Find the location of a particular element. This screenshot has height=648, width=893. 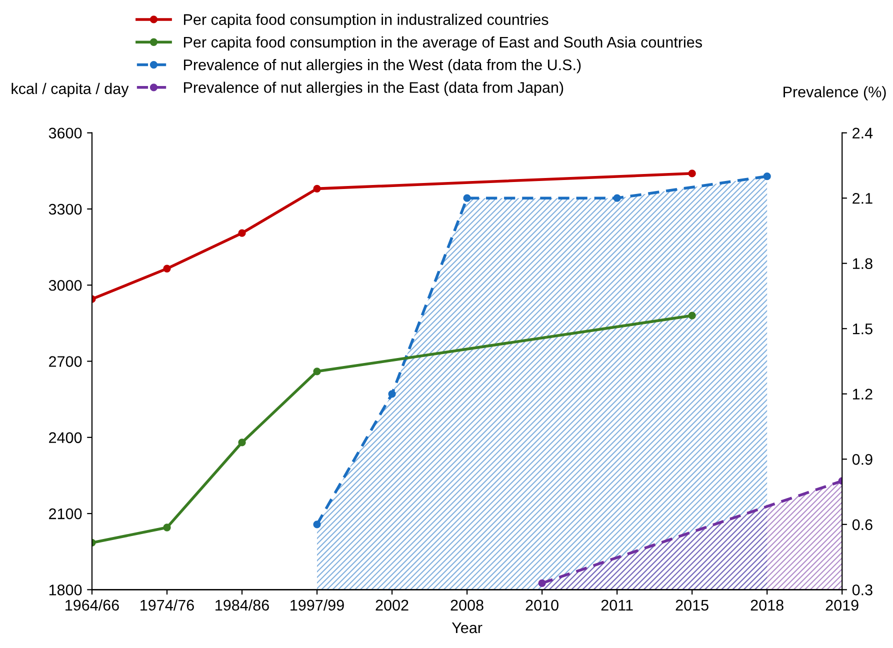

y2-tick-label: 0.6 is located at coordinates (862, 524).